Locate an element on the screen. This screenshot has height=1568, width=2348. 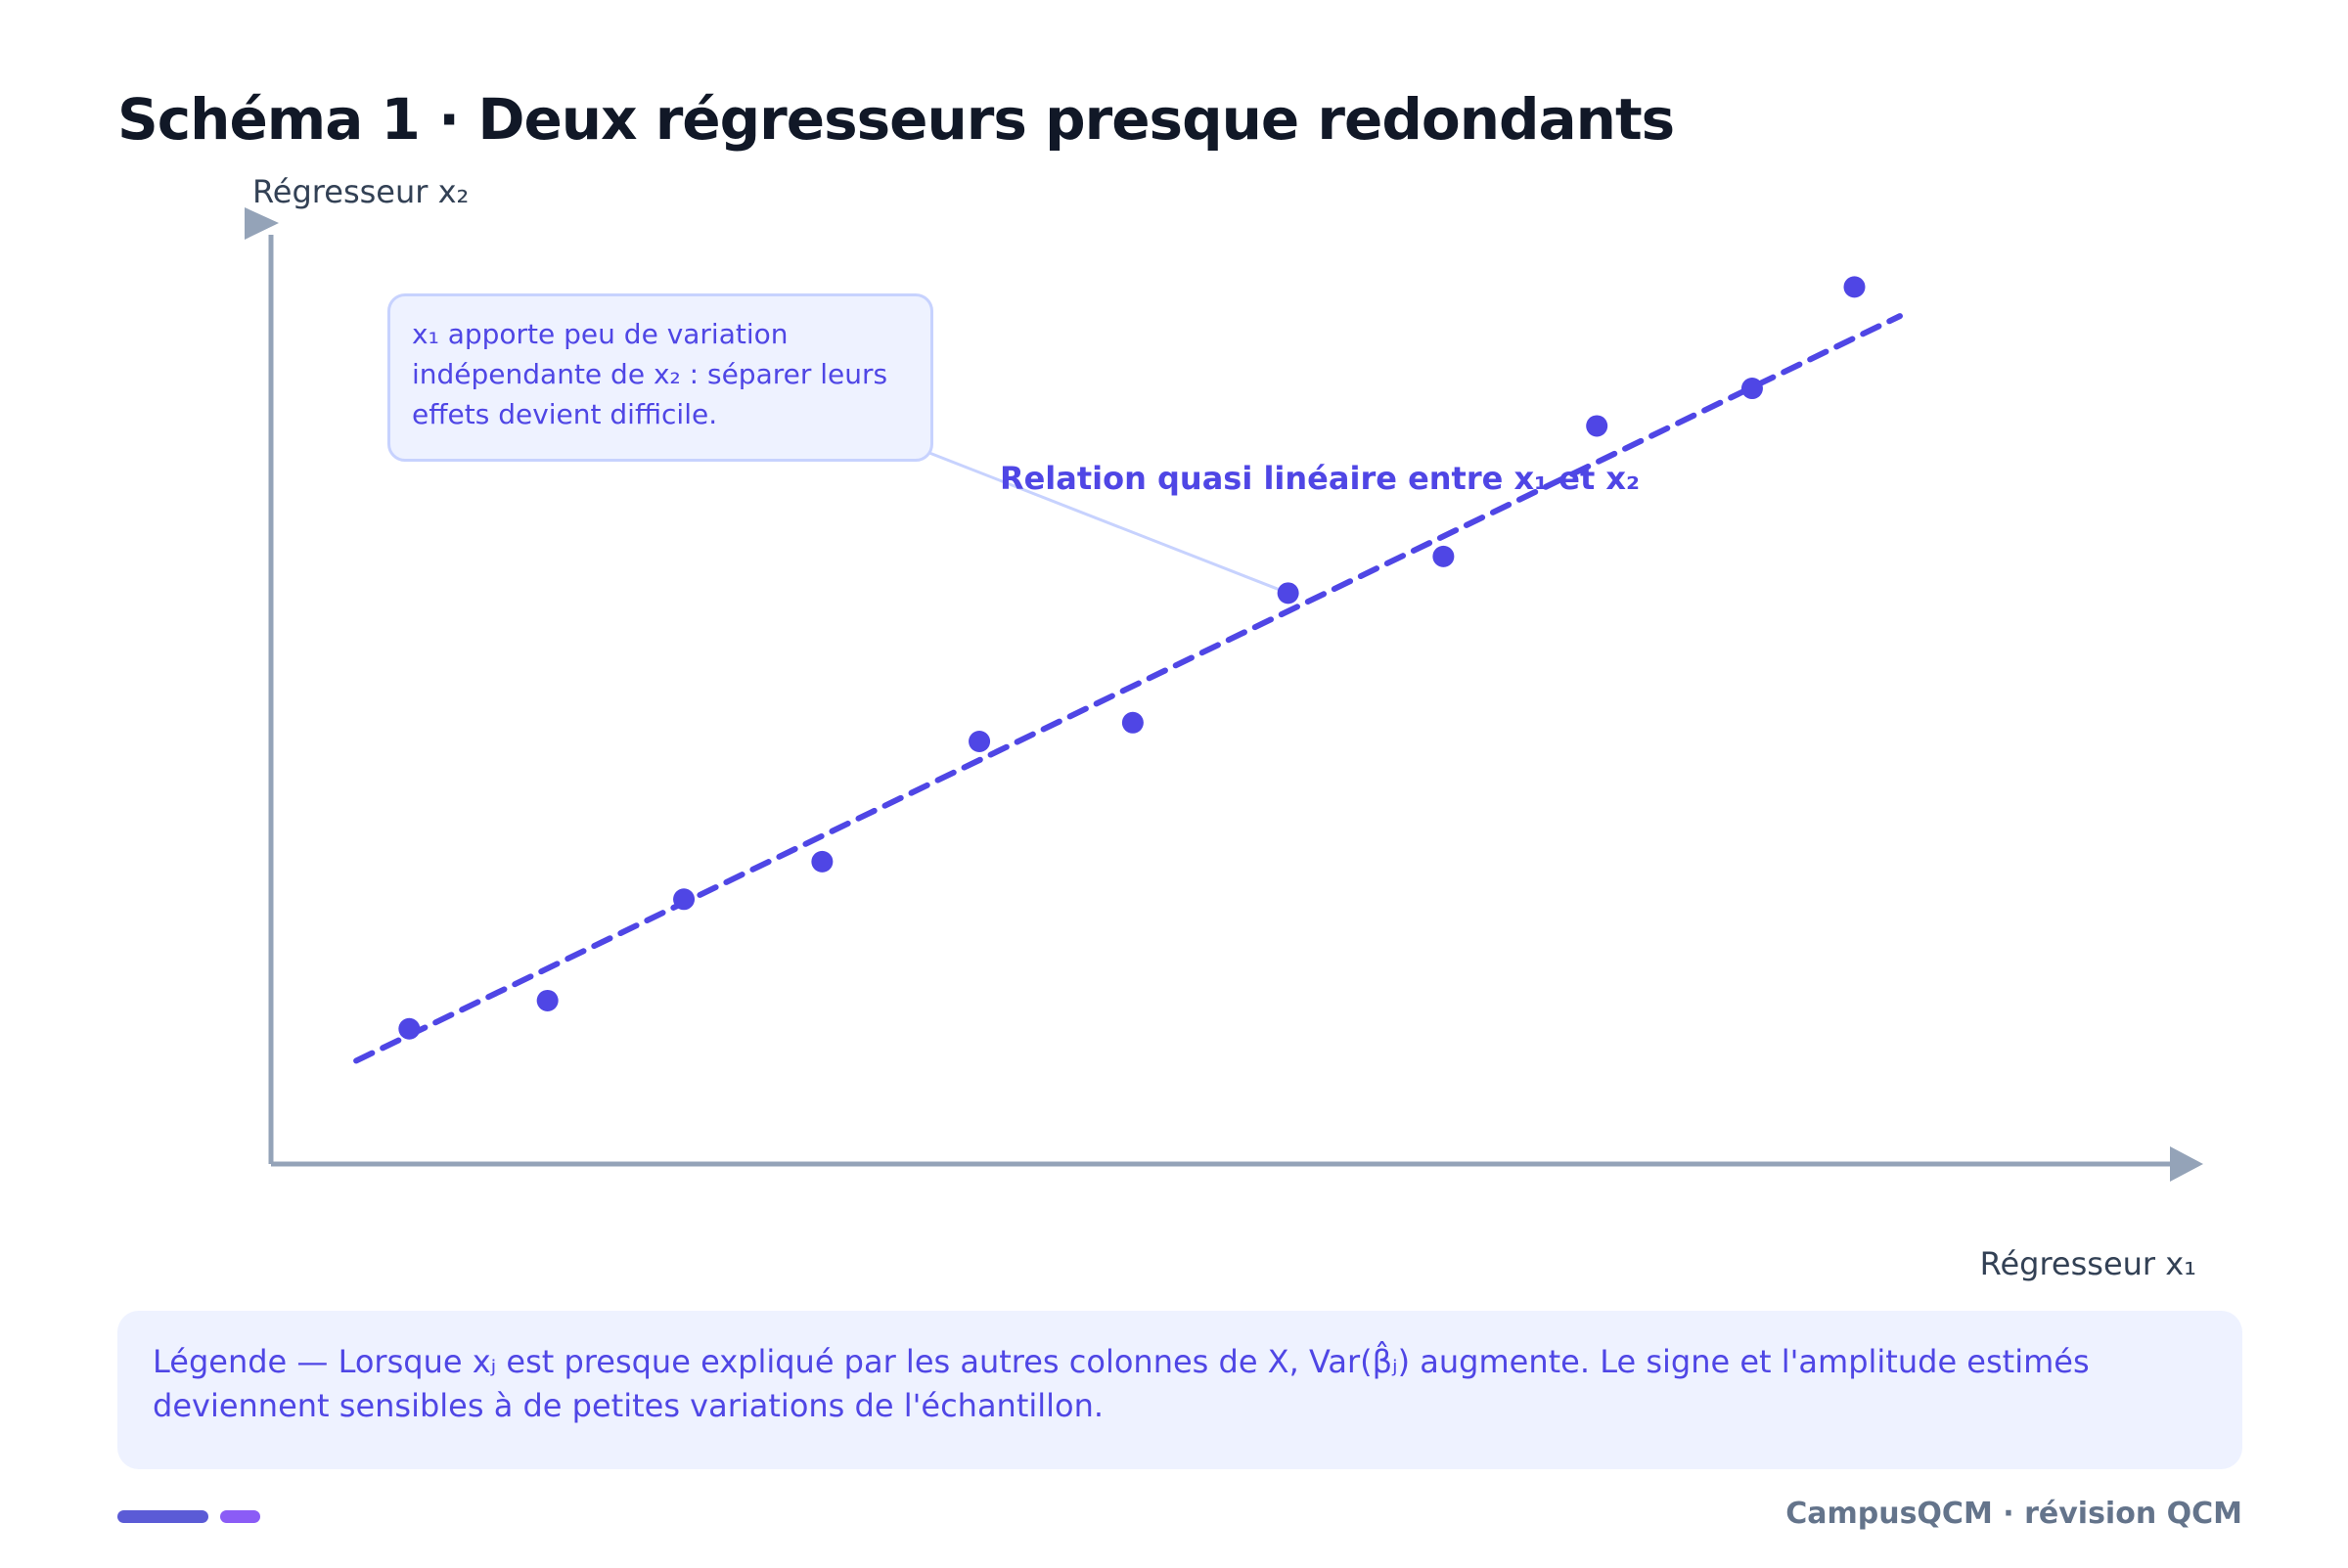
trend-annotation: Relation quasi linéaire entre x₁ et x₂ is located at coordinates (1320, 478).